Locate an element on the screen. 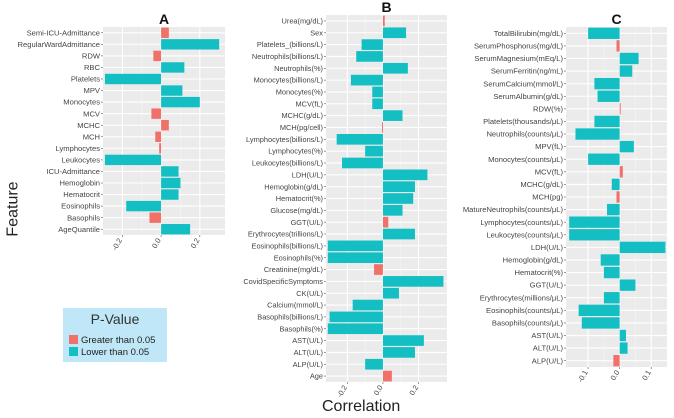 The width and height of the screenshot is (674, 418). category-tick-label: MCH is located at coordinates (91, 136).